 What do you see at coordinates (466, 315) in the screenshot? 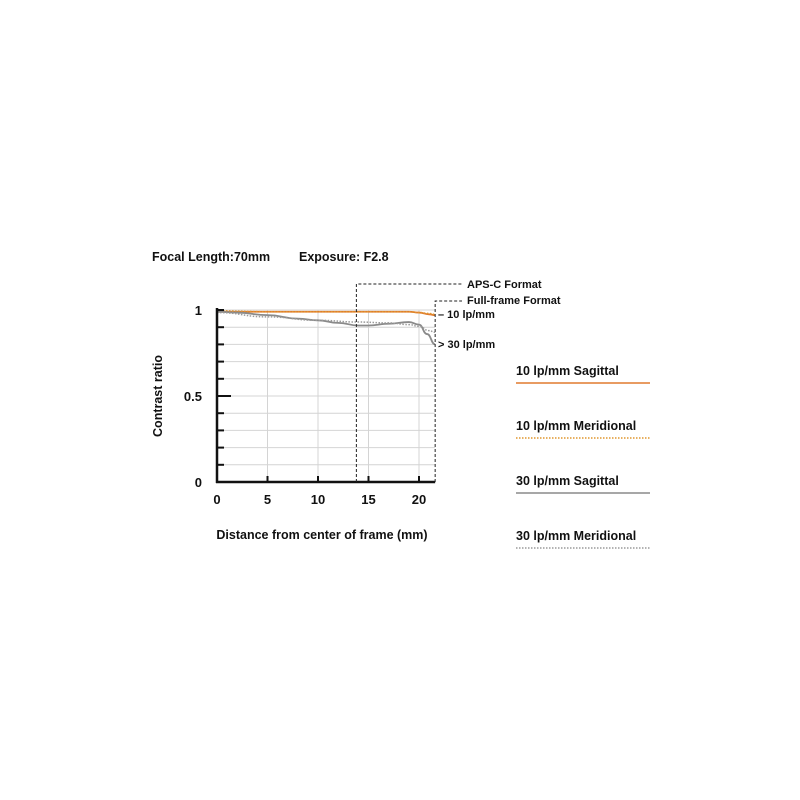
I see `lp10-label: – 10 lp/mm` at bounding box center [466, 315].